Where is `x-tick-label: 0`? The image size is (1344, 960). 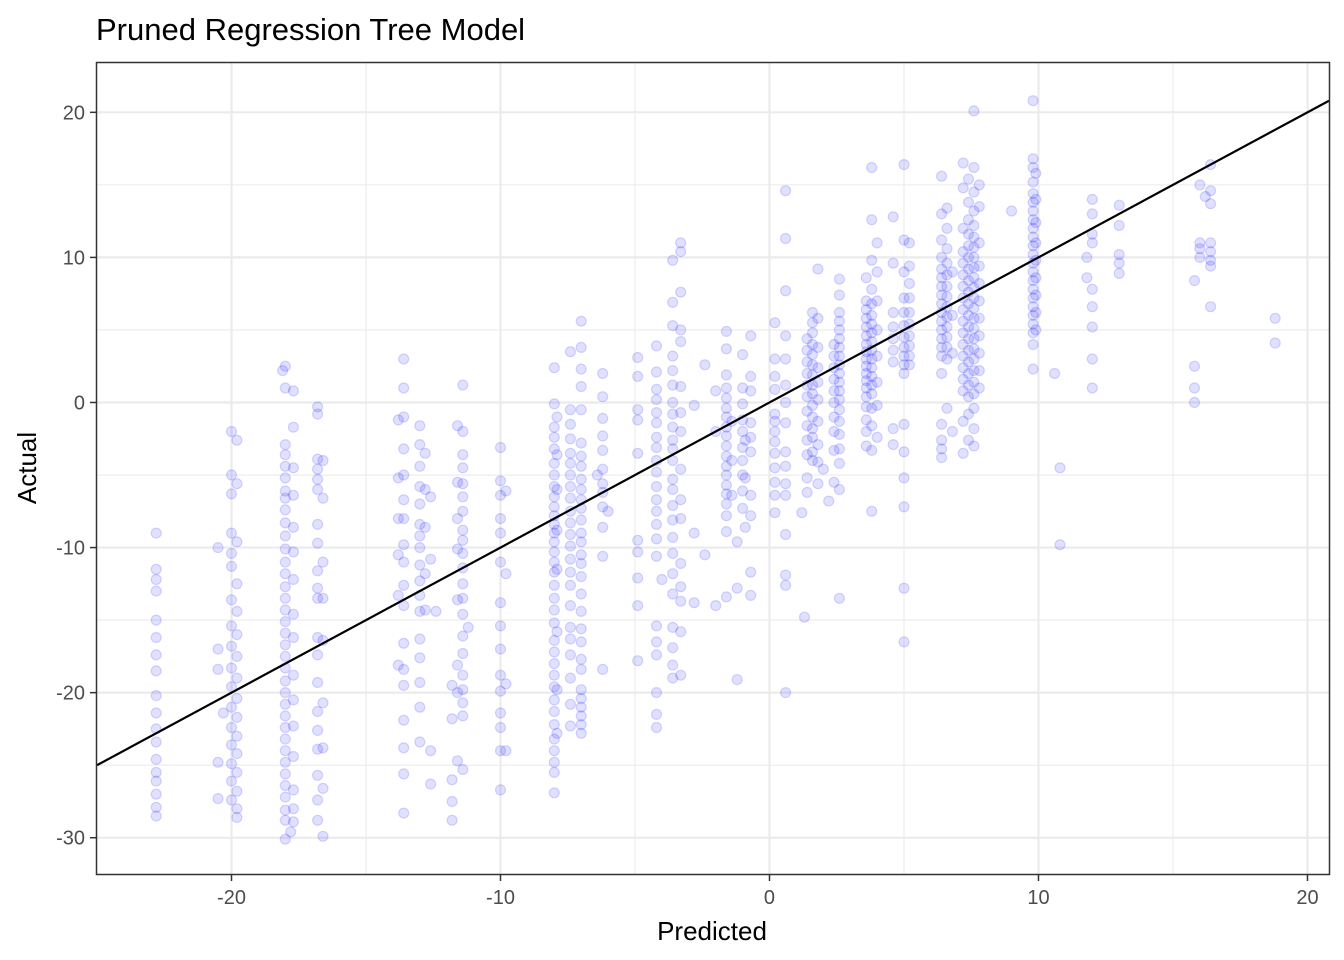 x-tick-label: 0 is located at coordinates (769, 898).